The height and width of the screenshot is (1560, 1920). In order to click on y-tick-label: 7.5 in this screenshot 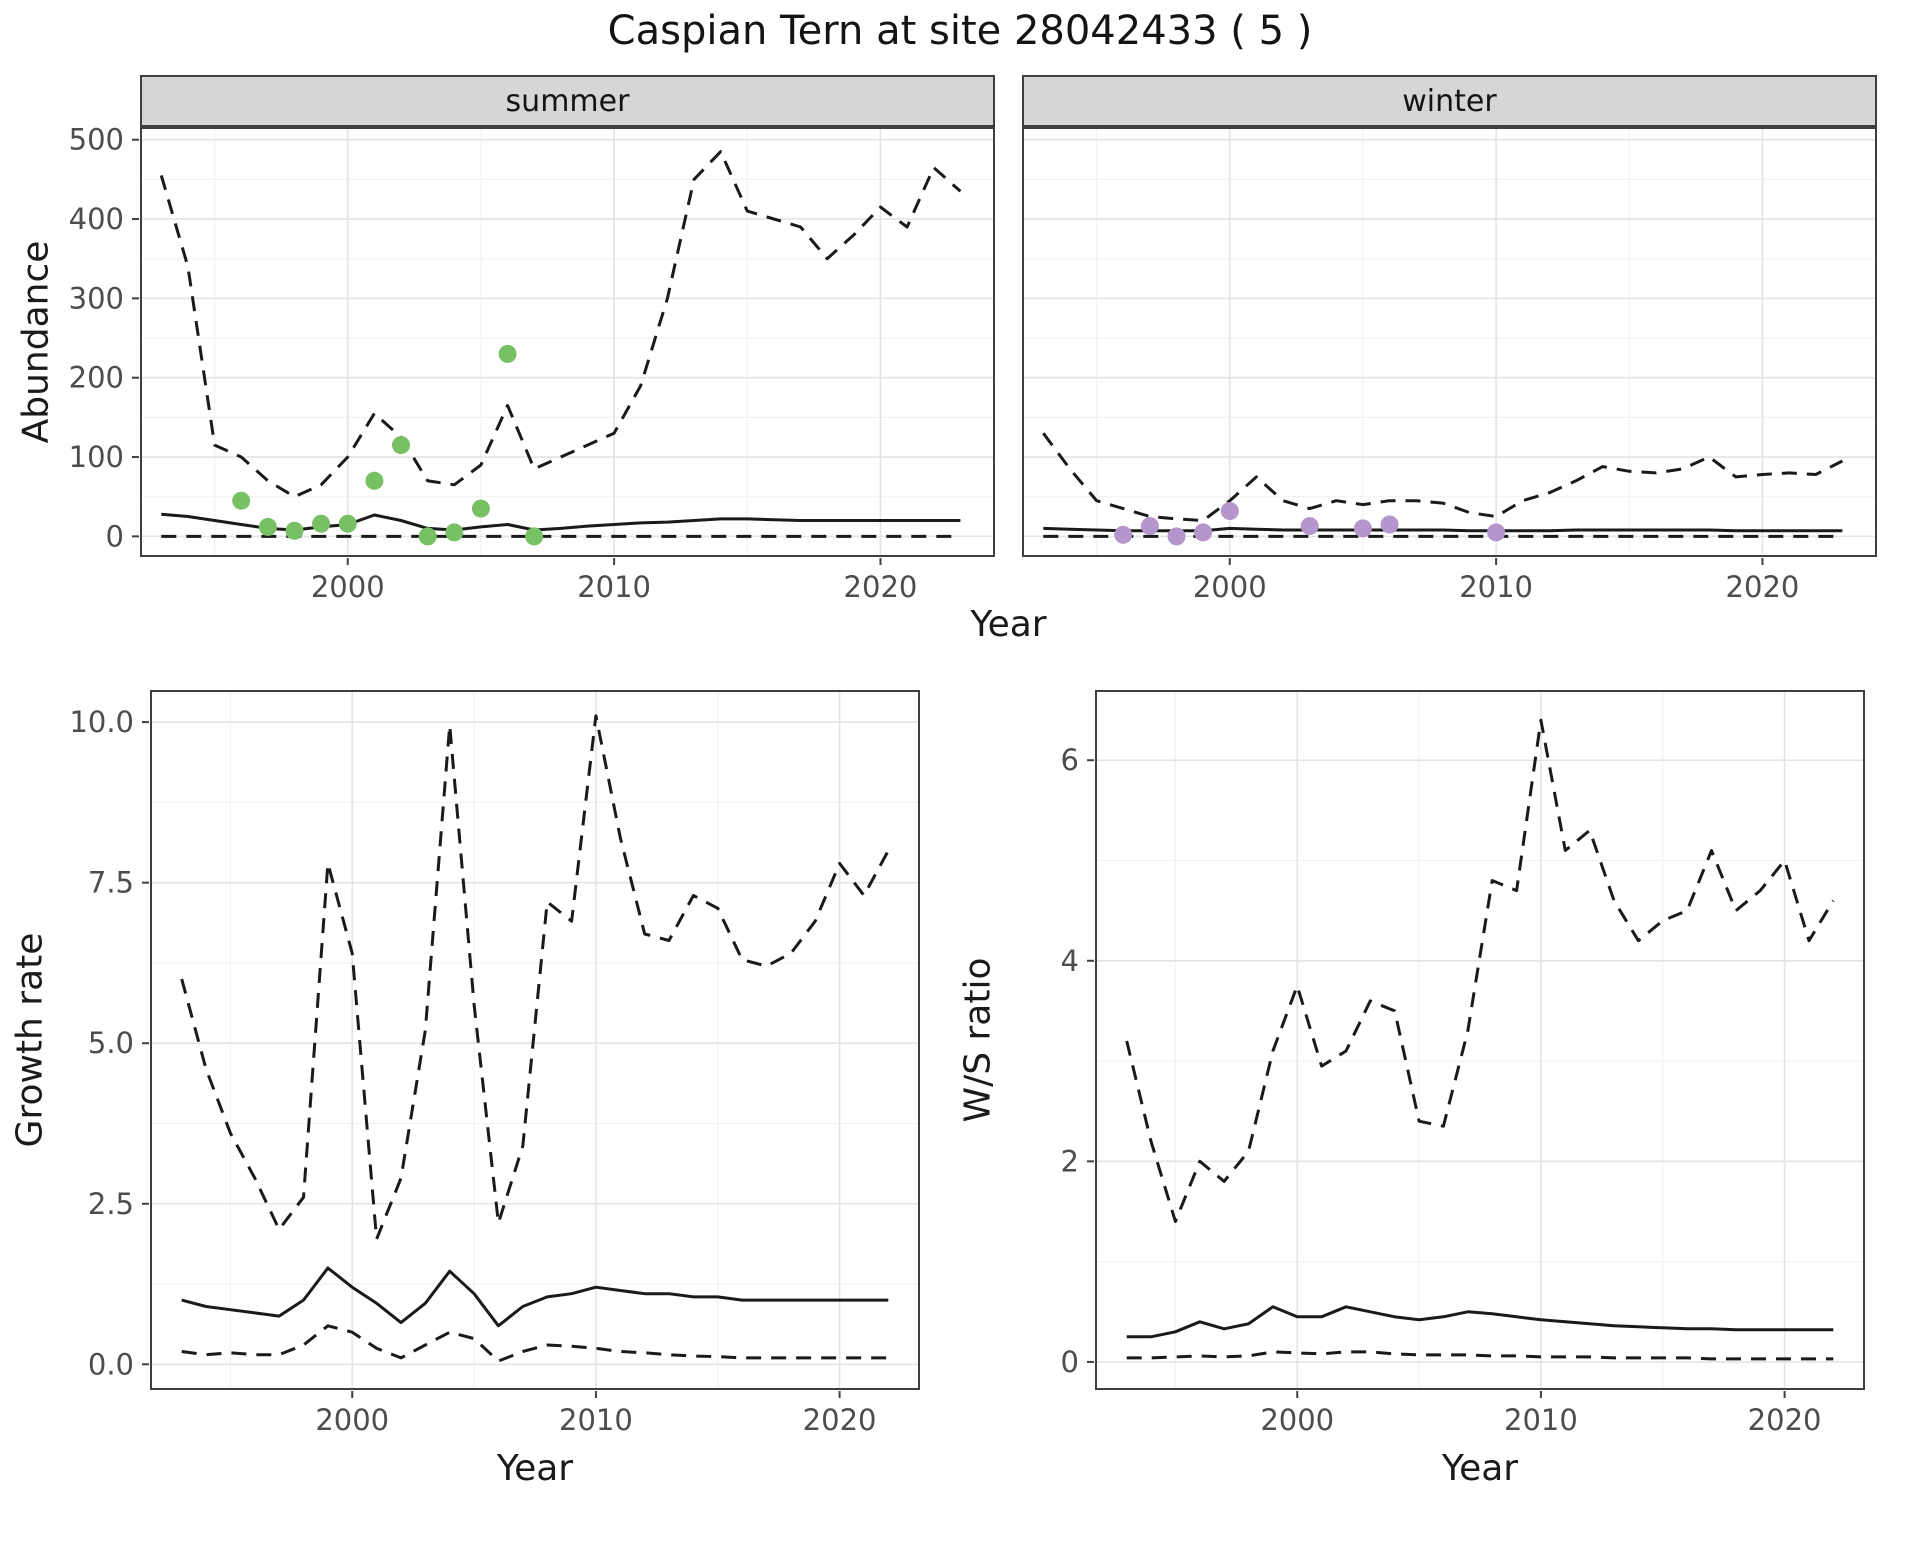, I will do `click(111, 883)`.